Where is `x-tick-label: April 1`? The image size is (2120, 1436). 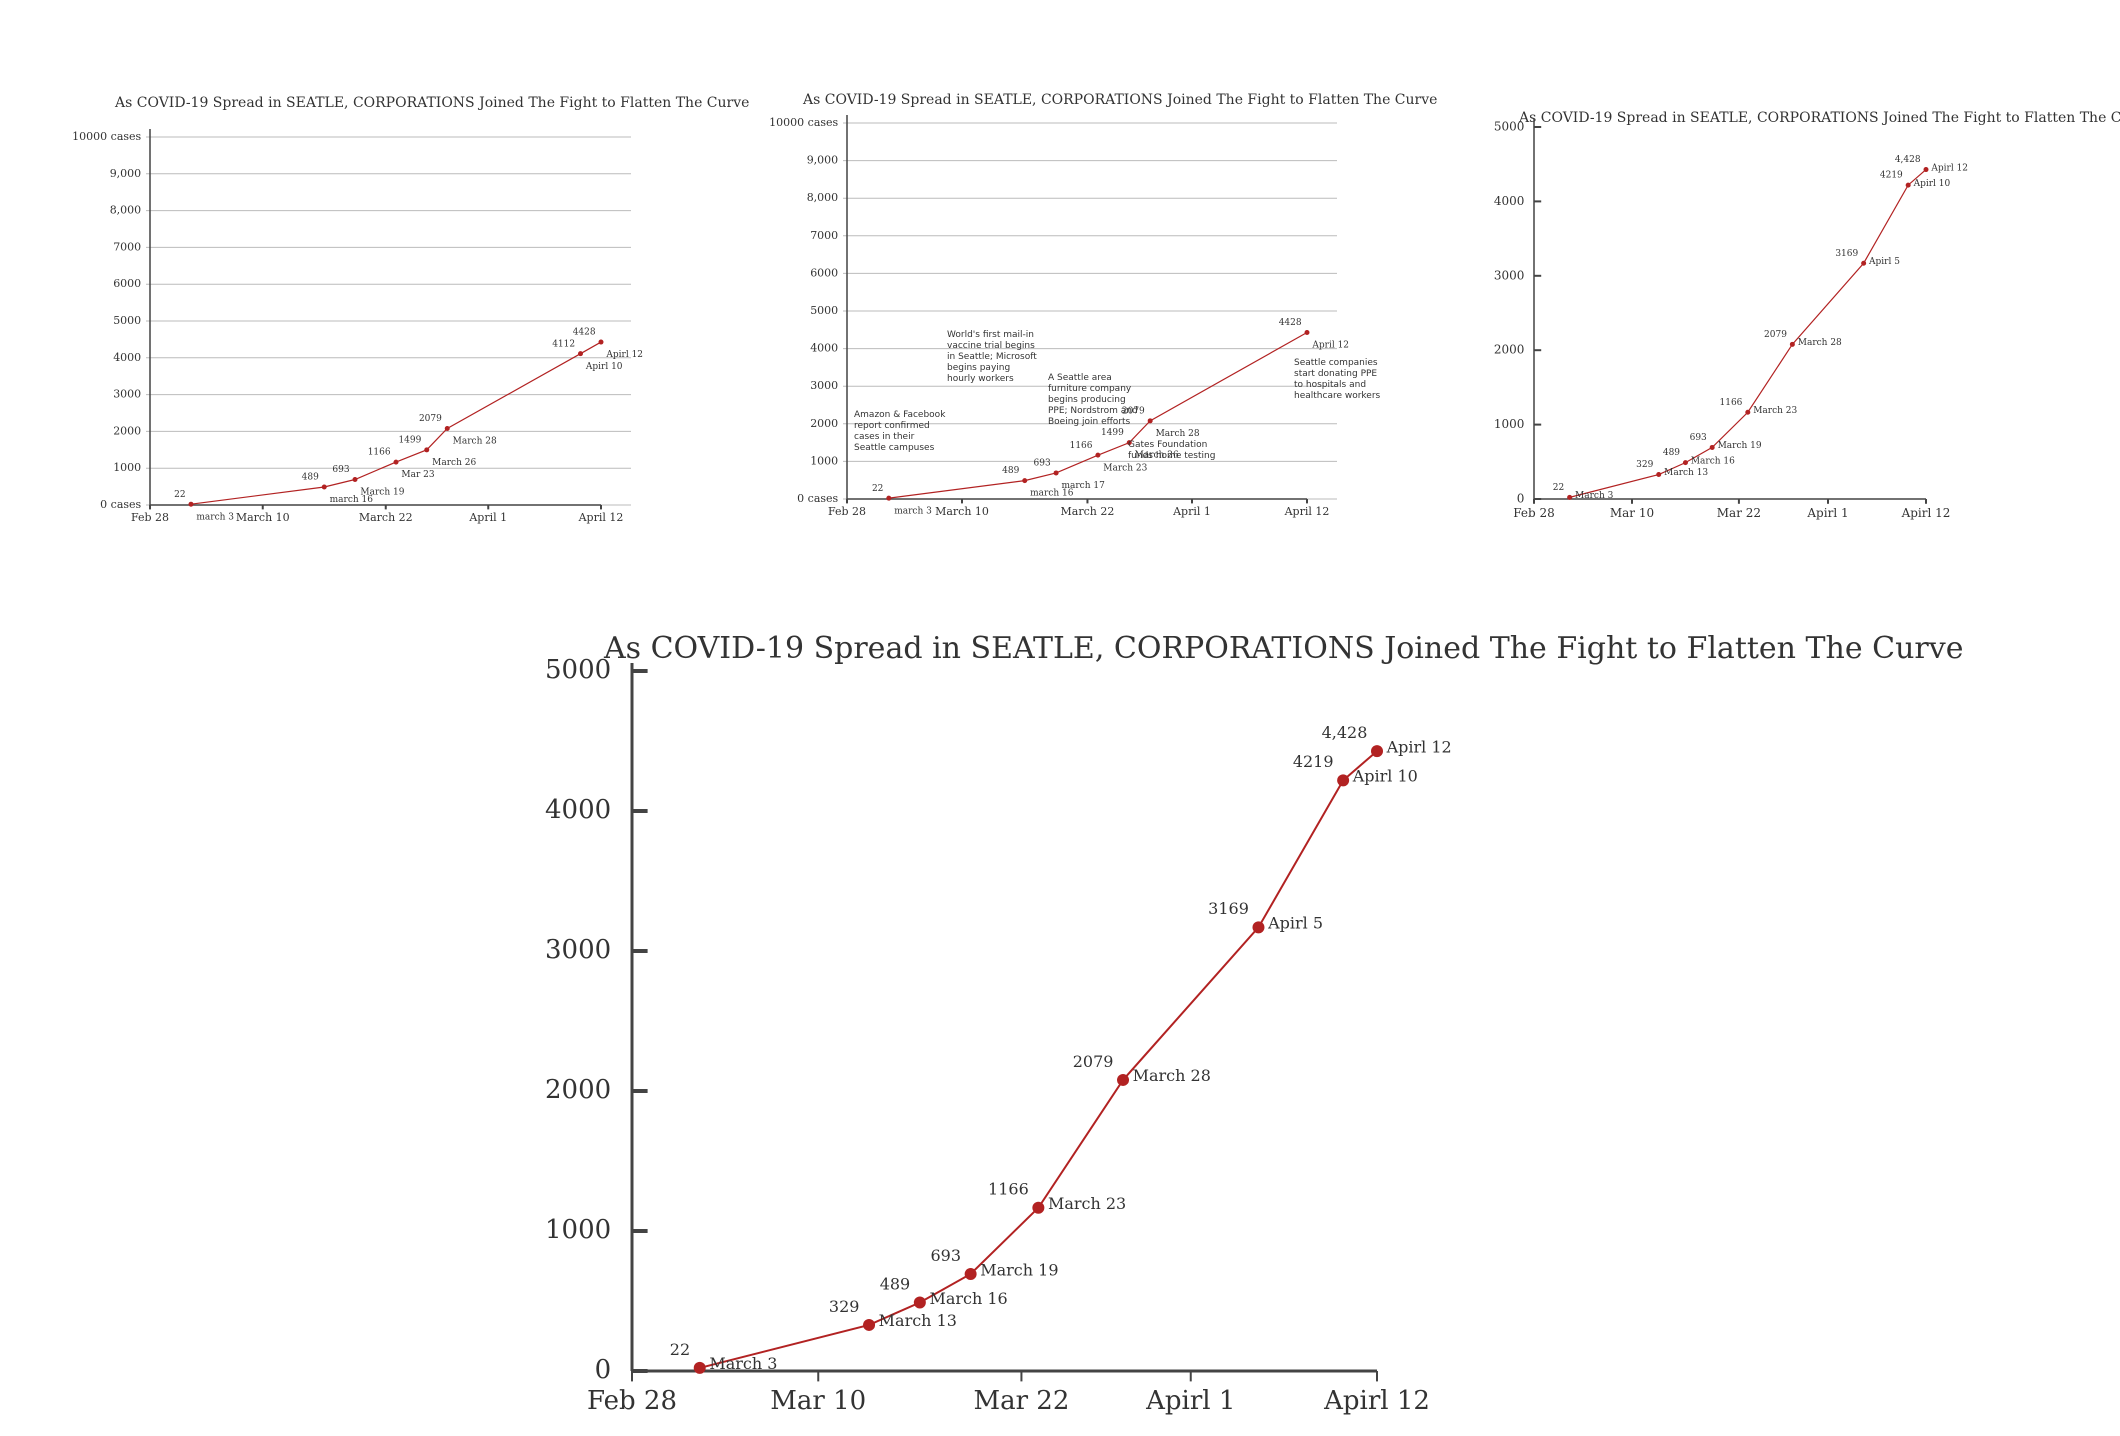 x-tick-label: April 1 is located at coordinates (1191, 511).